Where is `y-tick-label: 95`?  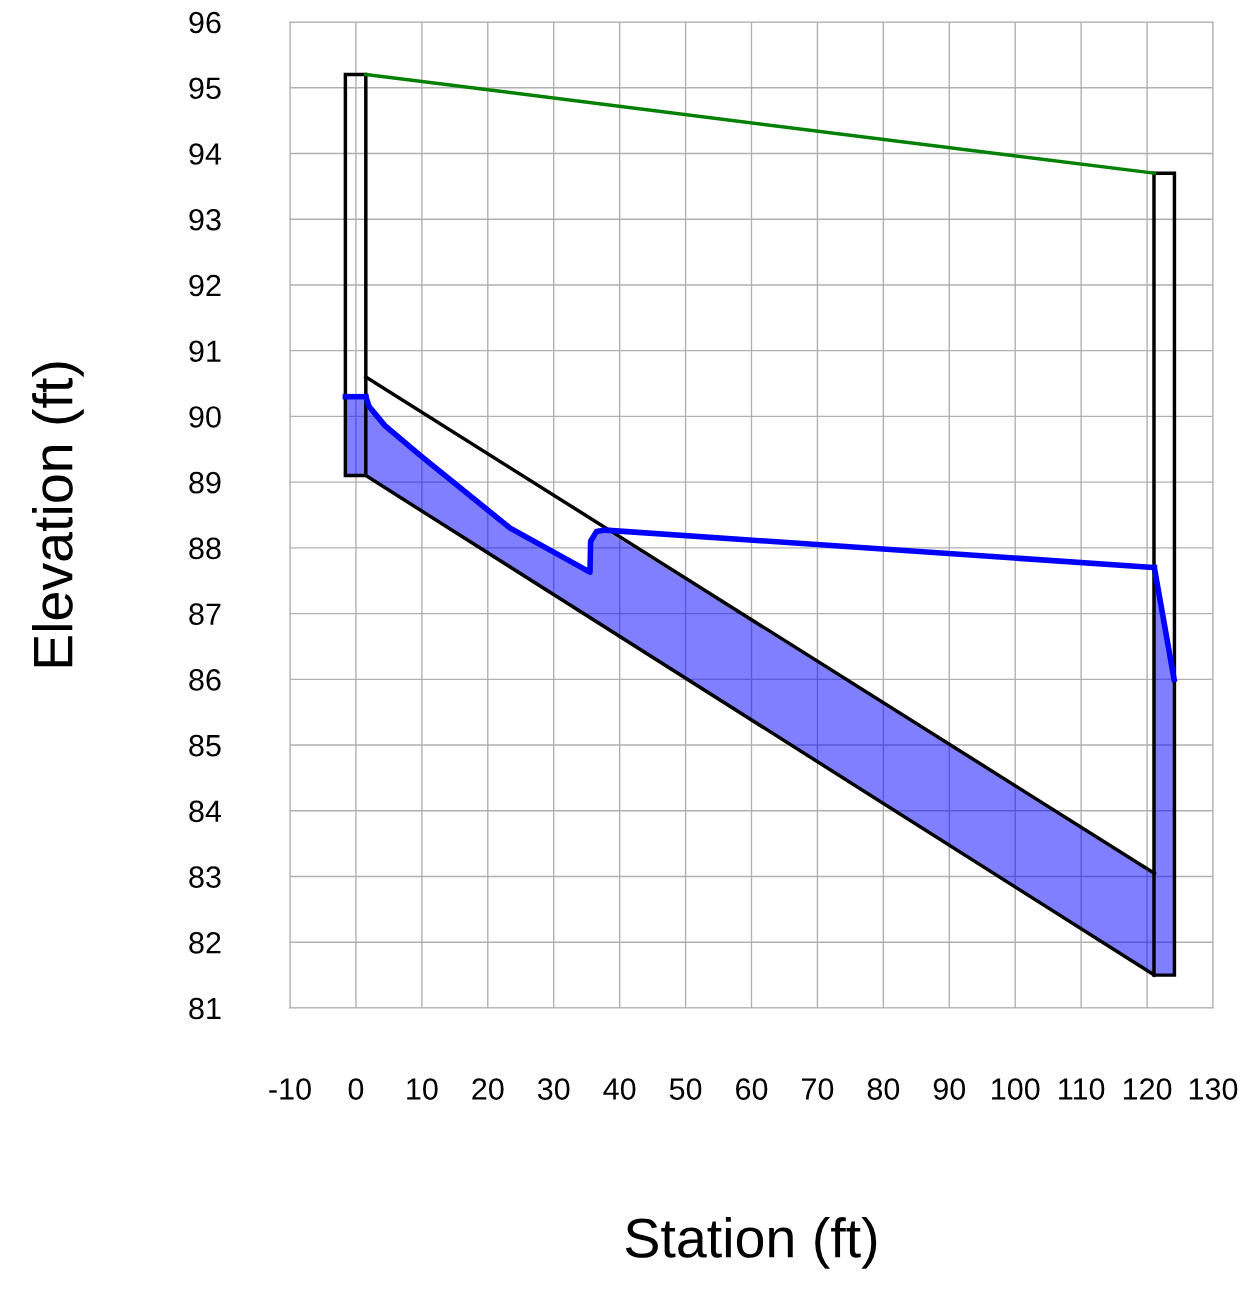
y-tick-label: 95 is located at coordinates (205, 88).